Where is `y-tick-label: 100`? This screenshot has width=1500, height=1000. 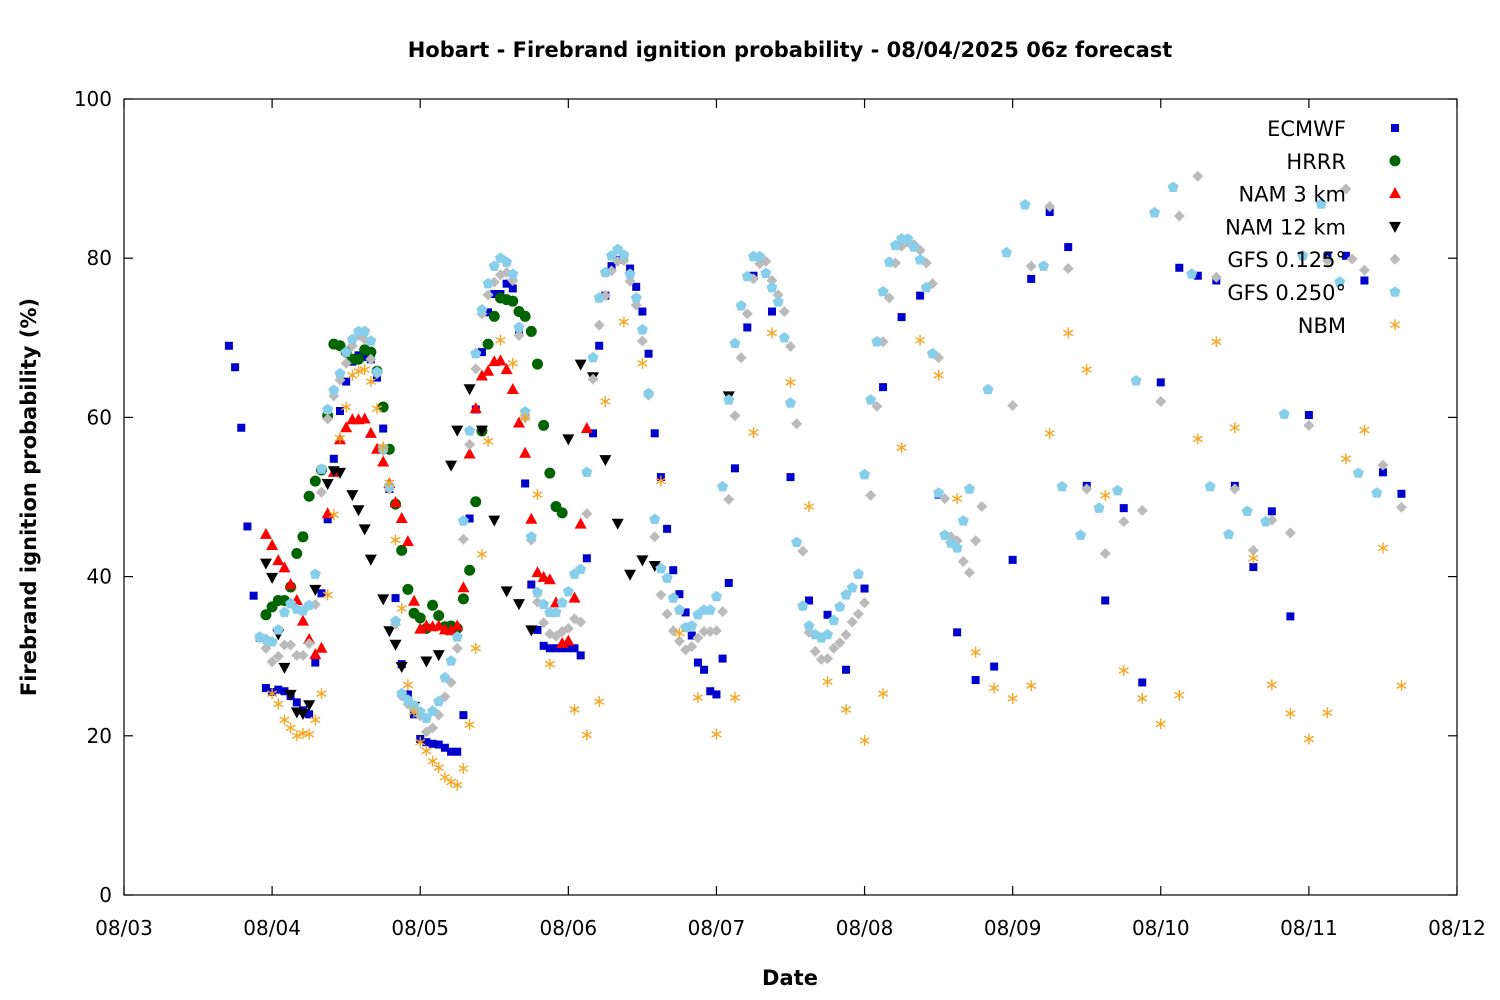 y-tick-label: 100 is located at coordinates (93, 99).